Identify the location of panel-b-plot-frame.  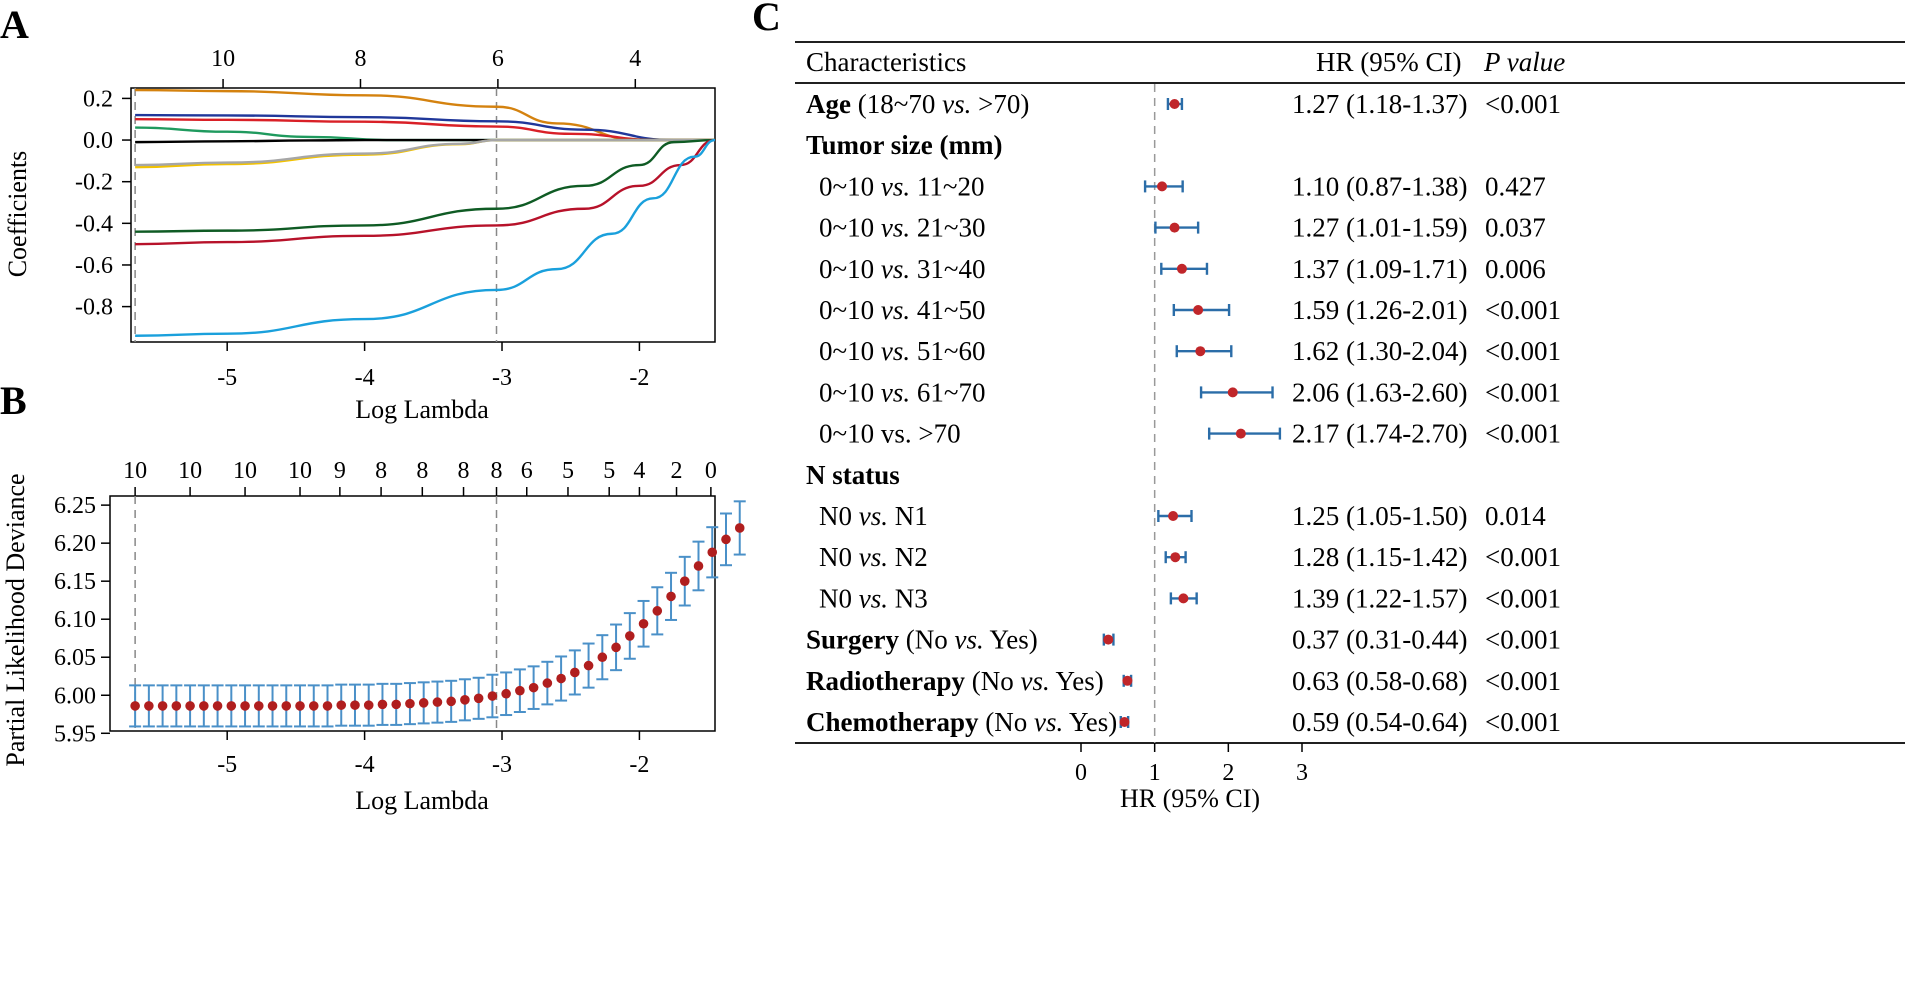
(412, 613).